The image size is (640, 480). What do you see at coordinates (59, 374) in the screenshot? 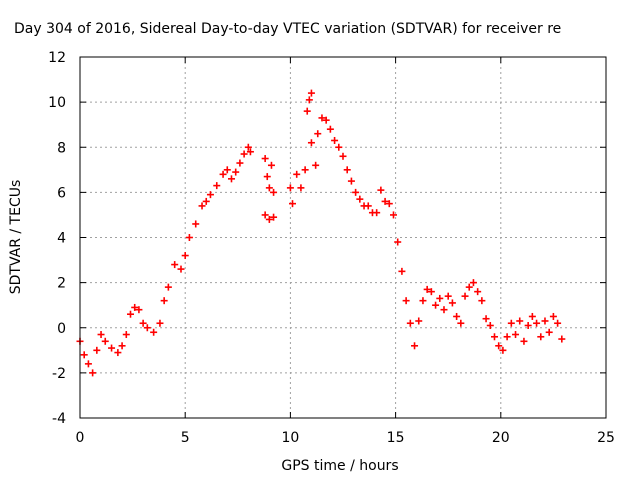
I see `y-tick-label: -2` at bounding box center [59, 374].